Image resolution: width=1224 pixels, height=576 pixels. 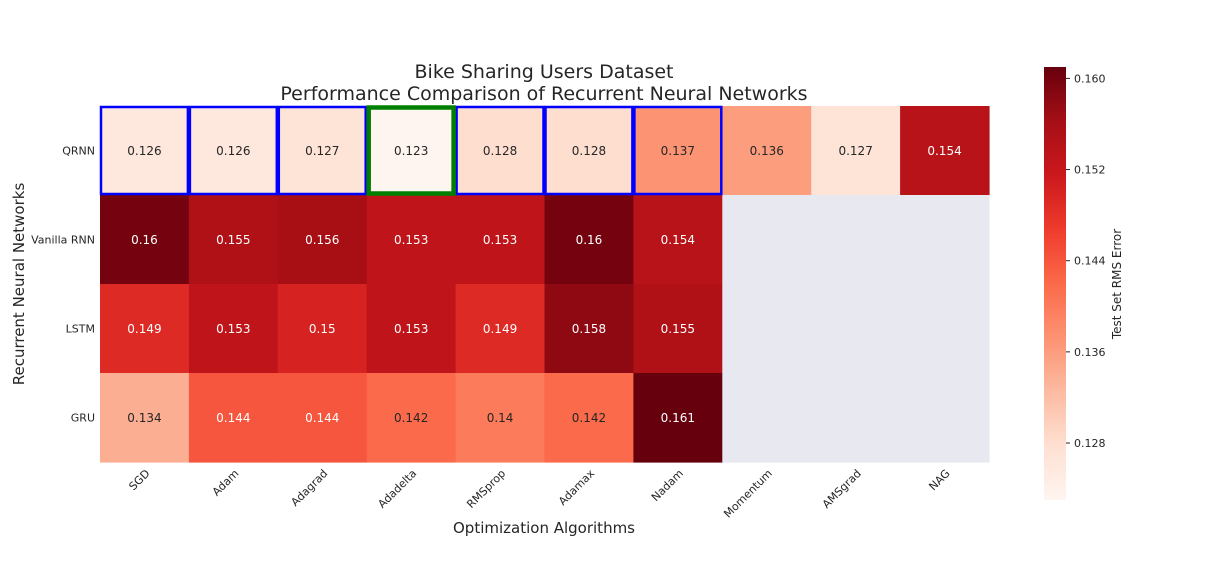 I want to click on cell-value-label: 0.134, so click(x=144, y=418).